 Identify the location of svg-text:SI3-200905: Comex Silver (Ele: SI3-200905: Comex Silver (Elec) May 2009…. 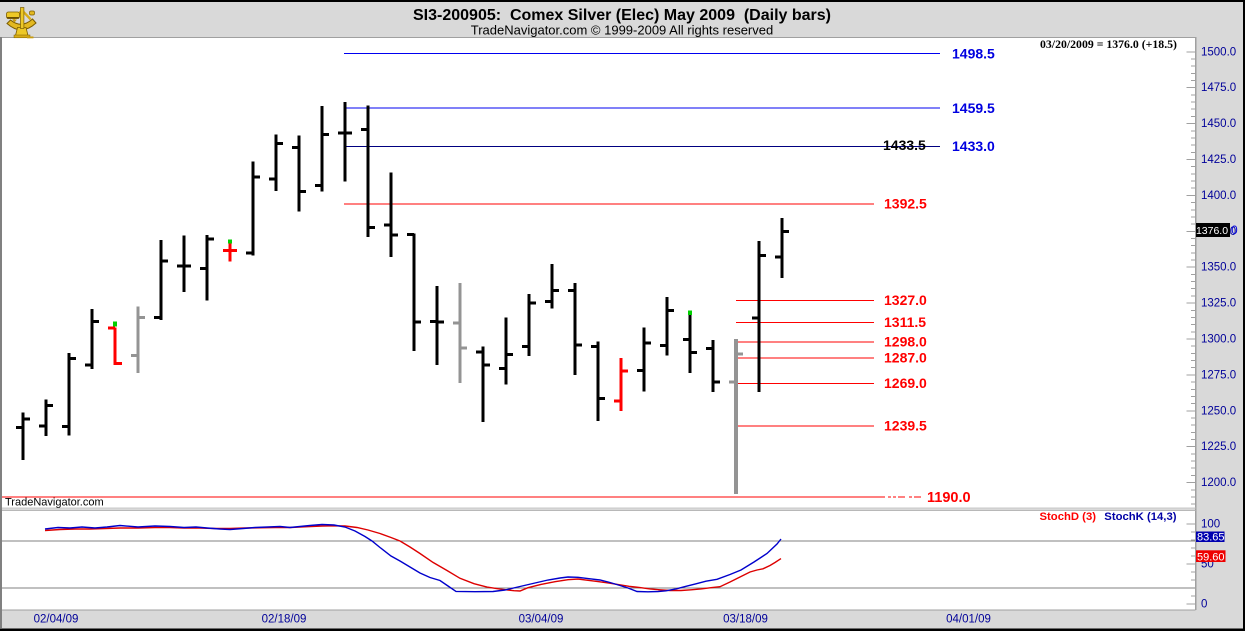
(622, 15).